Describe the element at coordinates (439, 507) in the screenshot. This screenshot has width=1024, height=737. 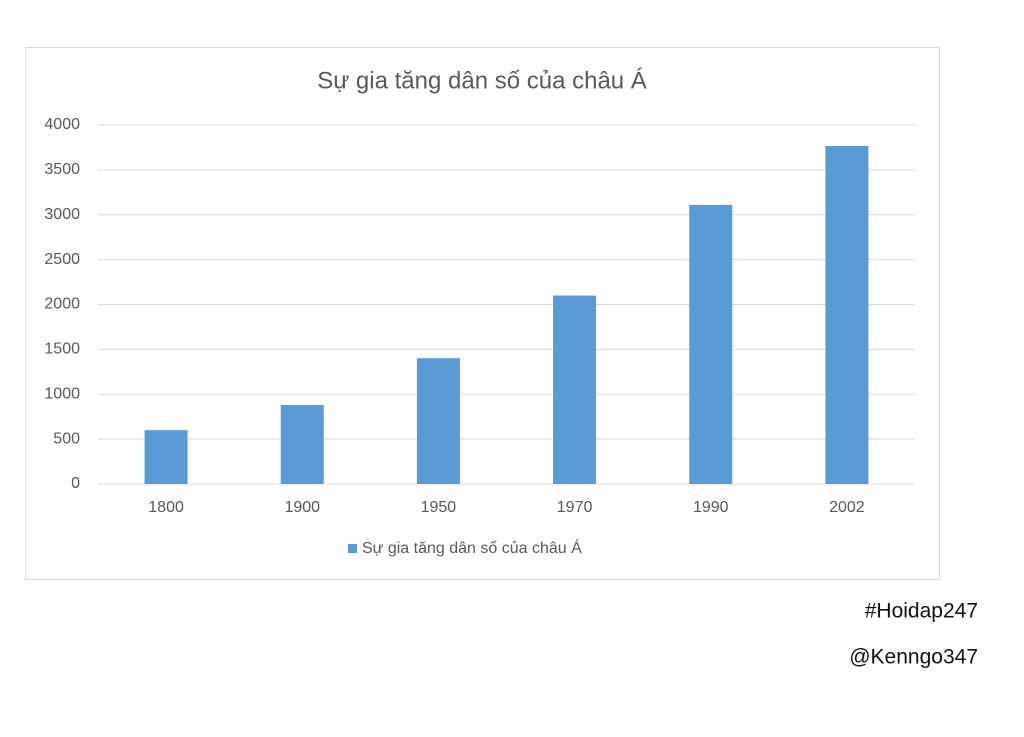
I see `x-tick-label: 1950` at that location.